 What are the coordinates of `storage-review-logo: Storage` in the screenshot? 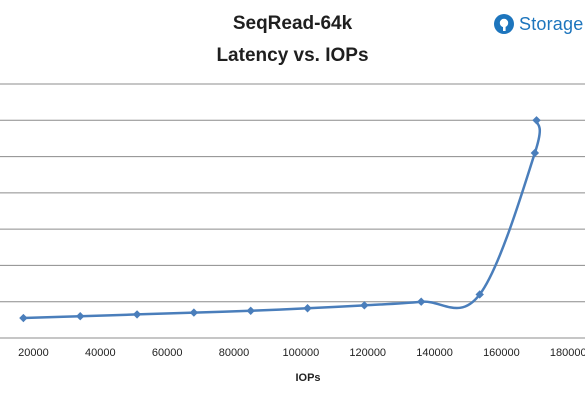 It's located at (538, 24).